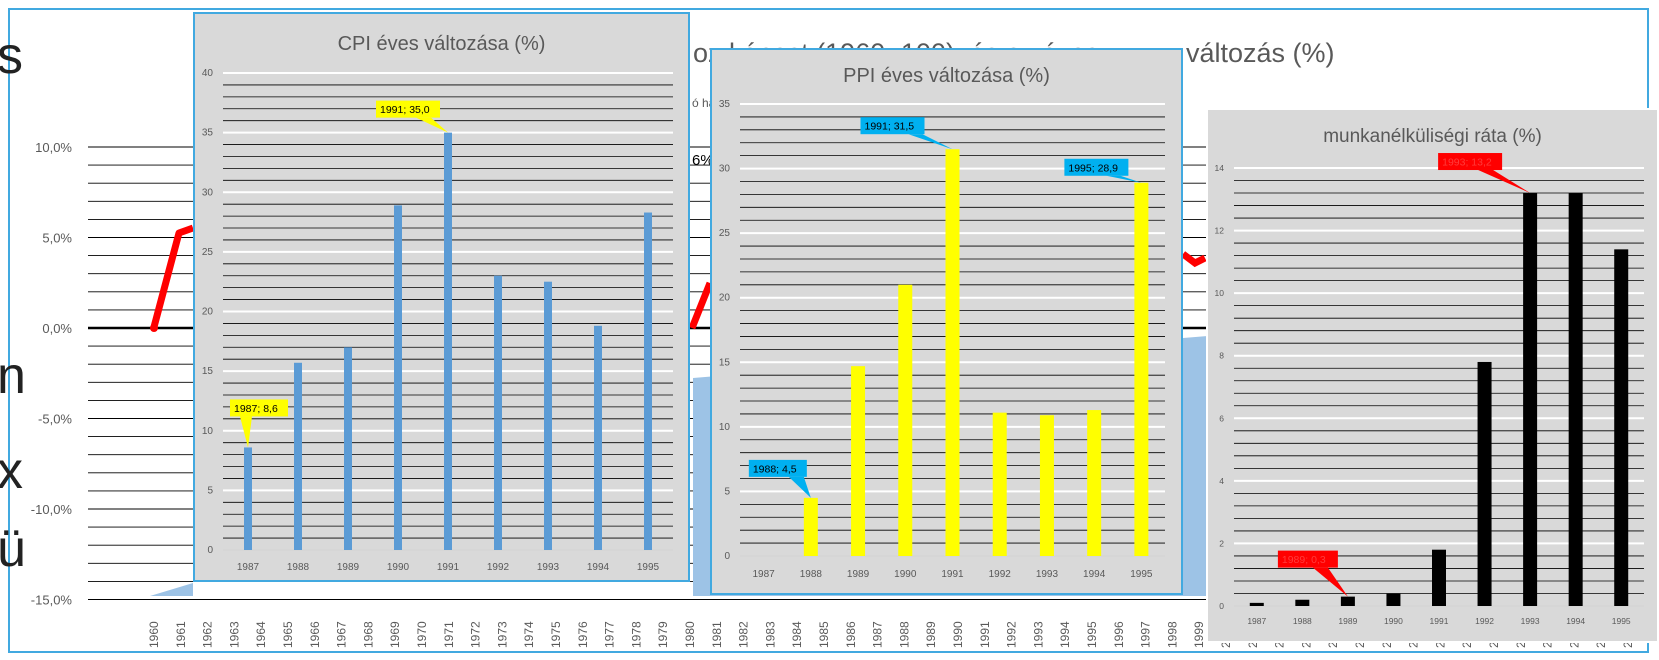  What do you see at coordinates (13, 549) in the screenshot?
I see `left-edge-letter: ü` at bounding box center [13, 549].